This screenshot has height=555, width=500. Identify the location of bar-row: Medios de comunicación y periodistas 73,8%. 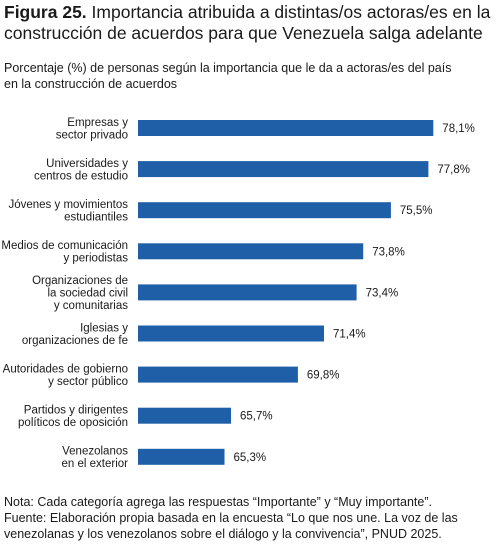
(202, 252).